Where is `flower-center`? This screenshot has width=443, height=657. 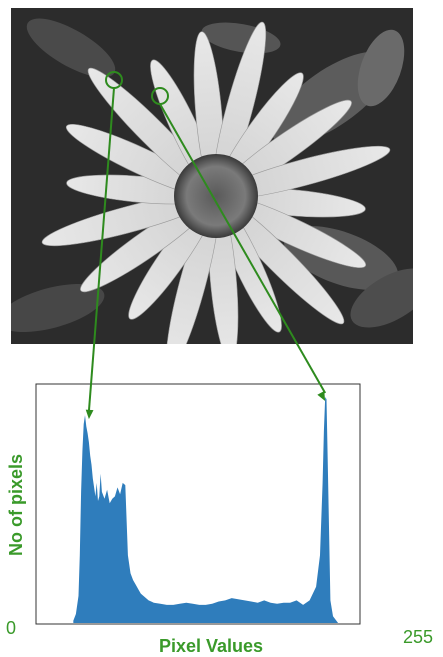
flower-center is located at coordinates (216, 196).